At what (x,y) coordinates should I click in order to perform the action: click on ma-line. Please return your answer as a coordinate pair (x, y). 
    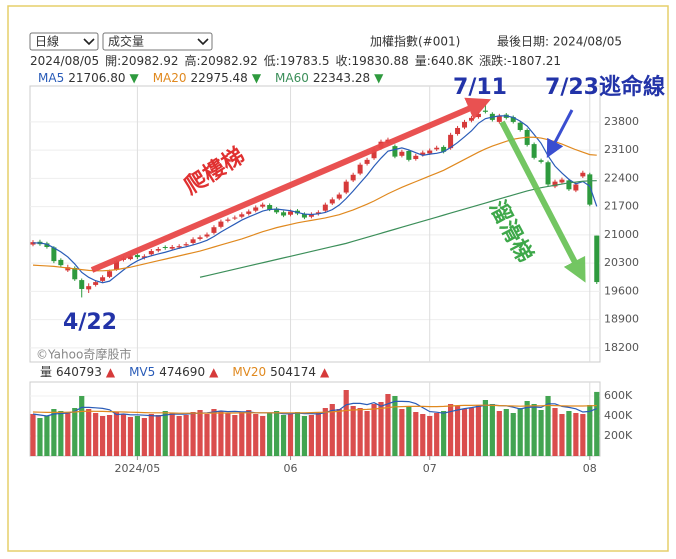
    Looking at the image, I should click on (398, 229).